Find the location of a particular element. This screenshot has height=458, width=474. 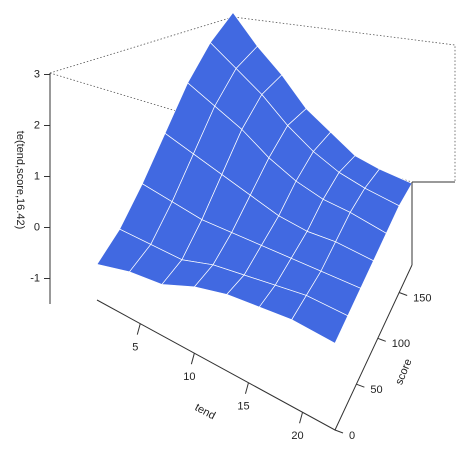

y-tick-label: 50 is located at coordinates (376, 390).